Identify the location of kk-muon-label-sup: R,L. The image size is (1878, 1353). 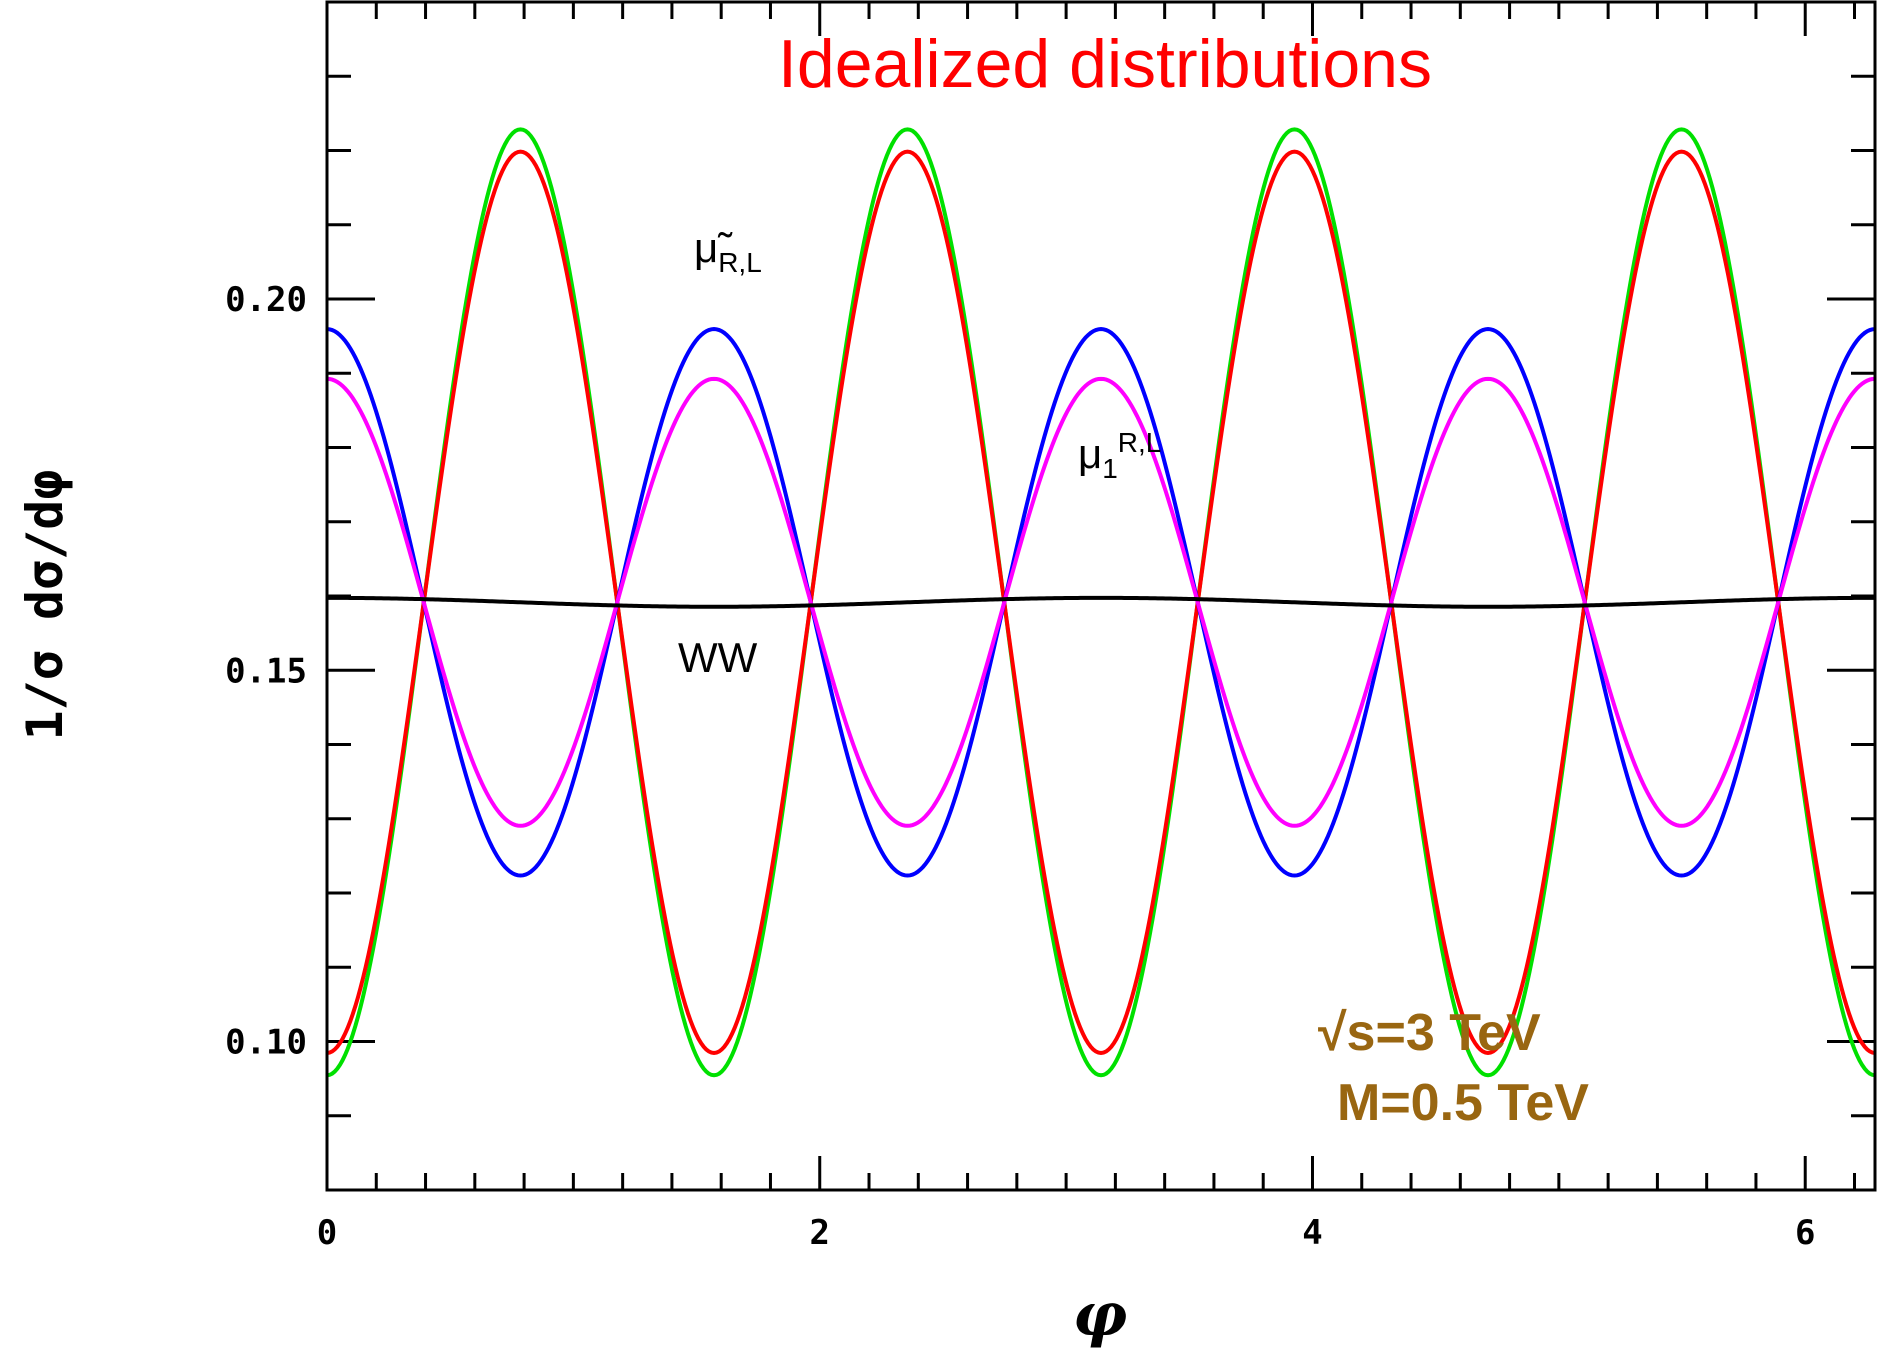
(1140, 442).